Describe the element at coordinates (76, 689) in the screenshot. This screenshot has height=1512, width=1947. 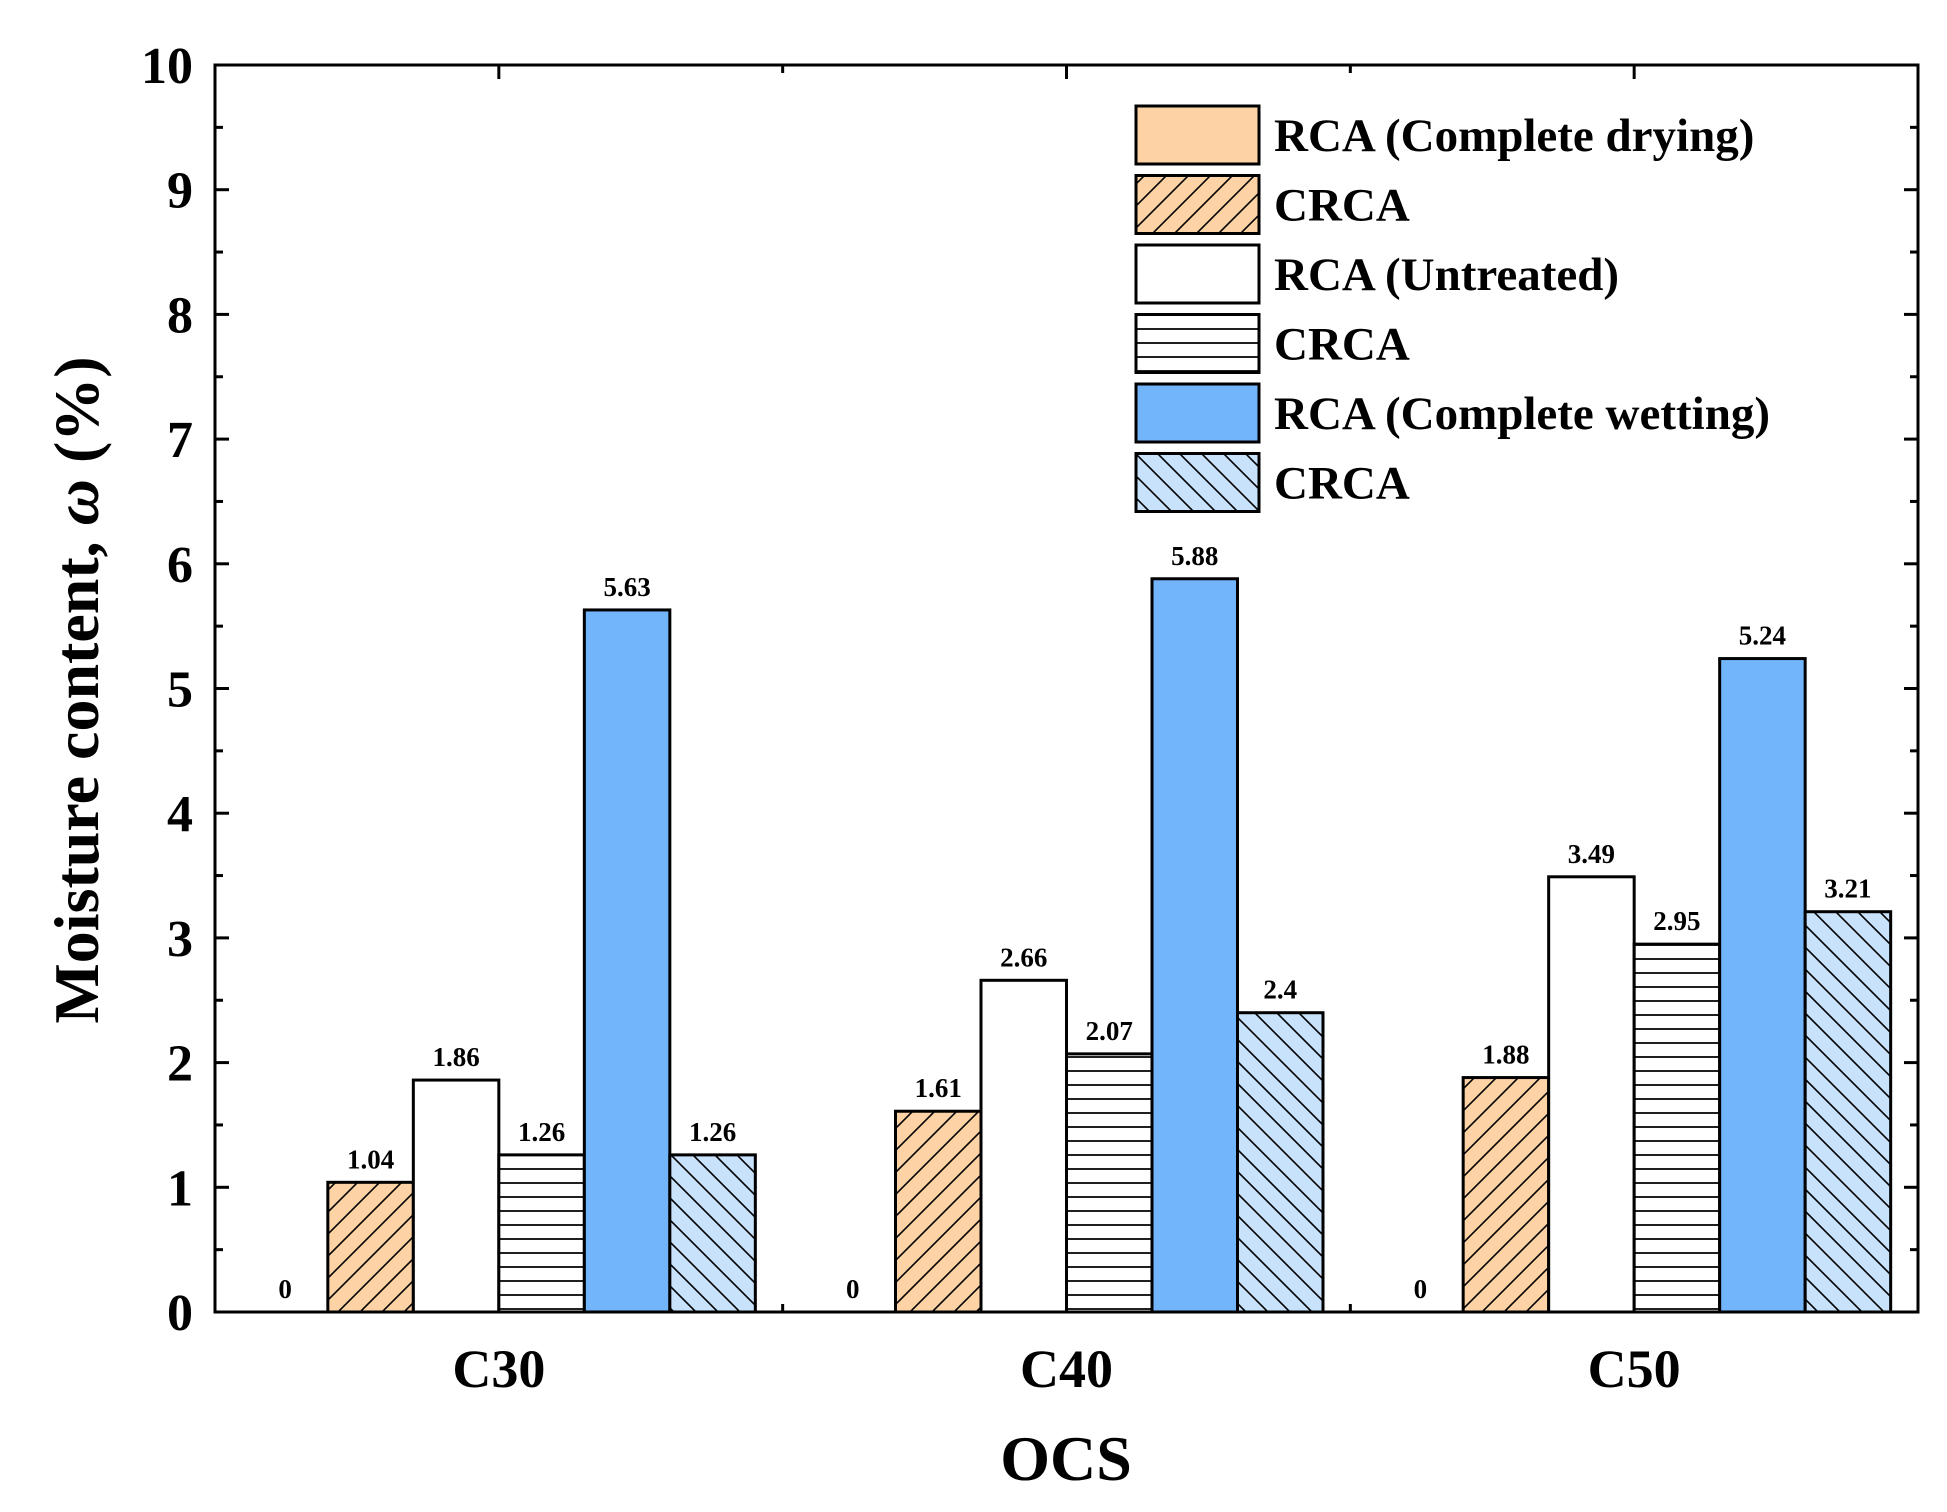
I see `y-axis-title: Moisture content, ω (%)` at that location.